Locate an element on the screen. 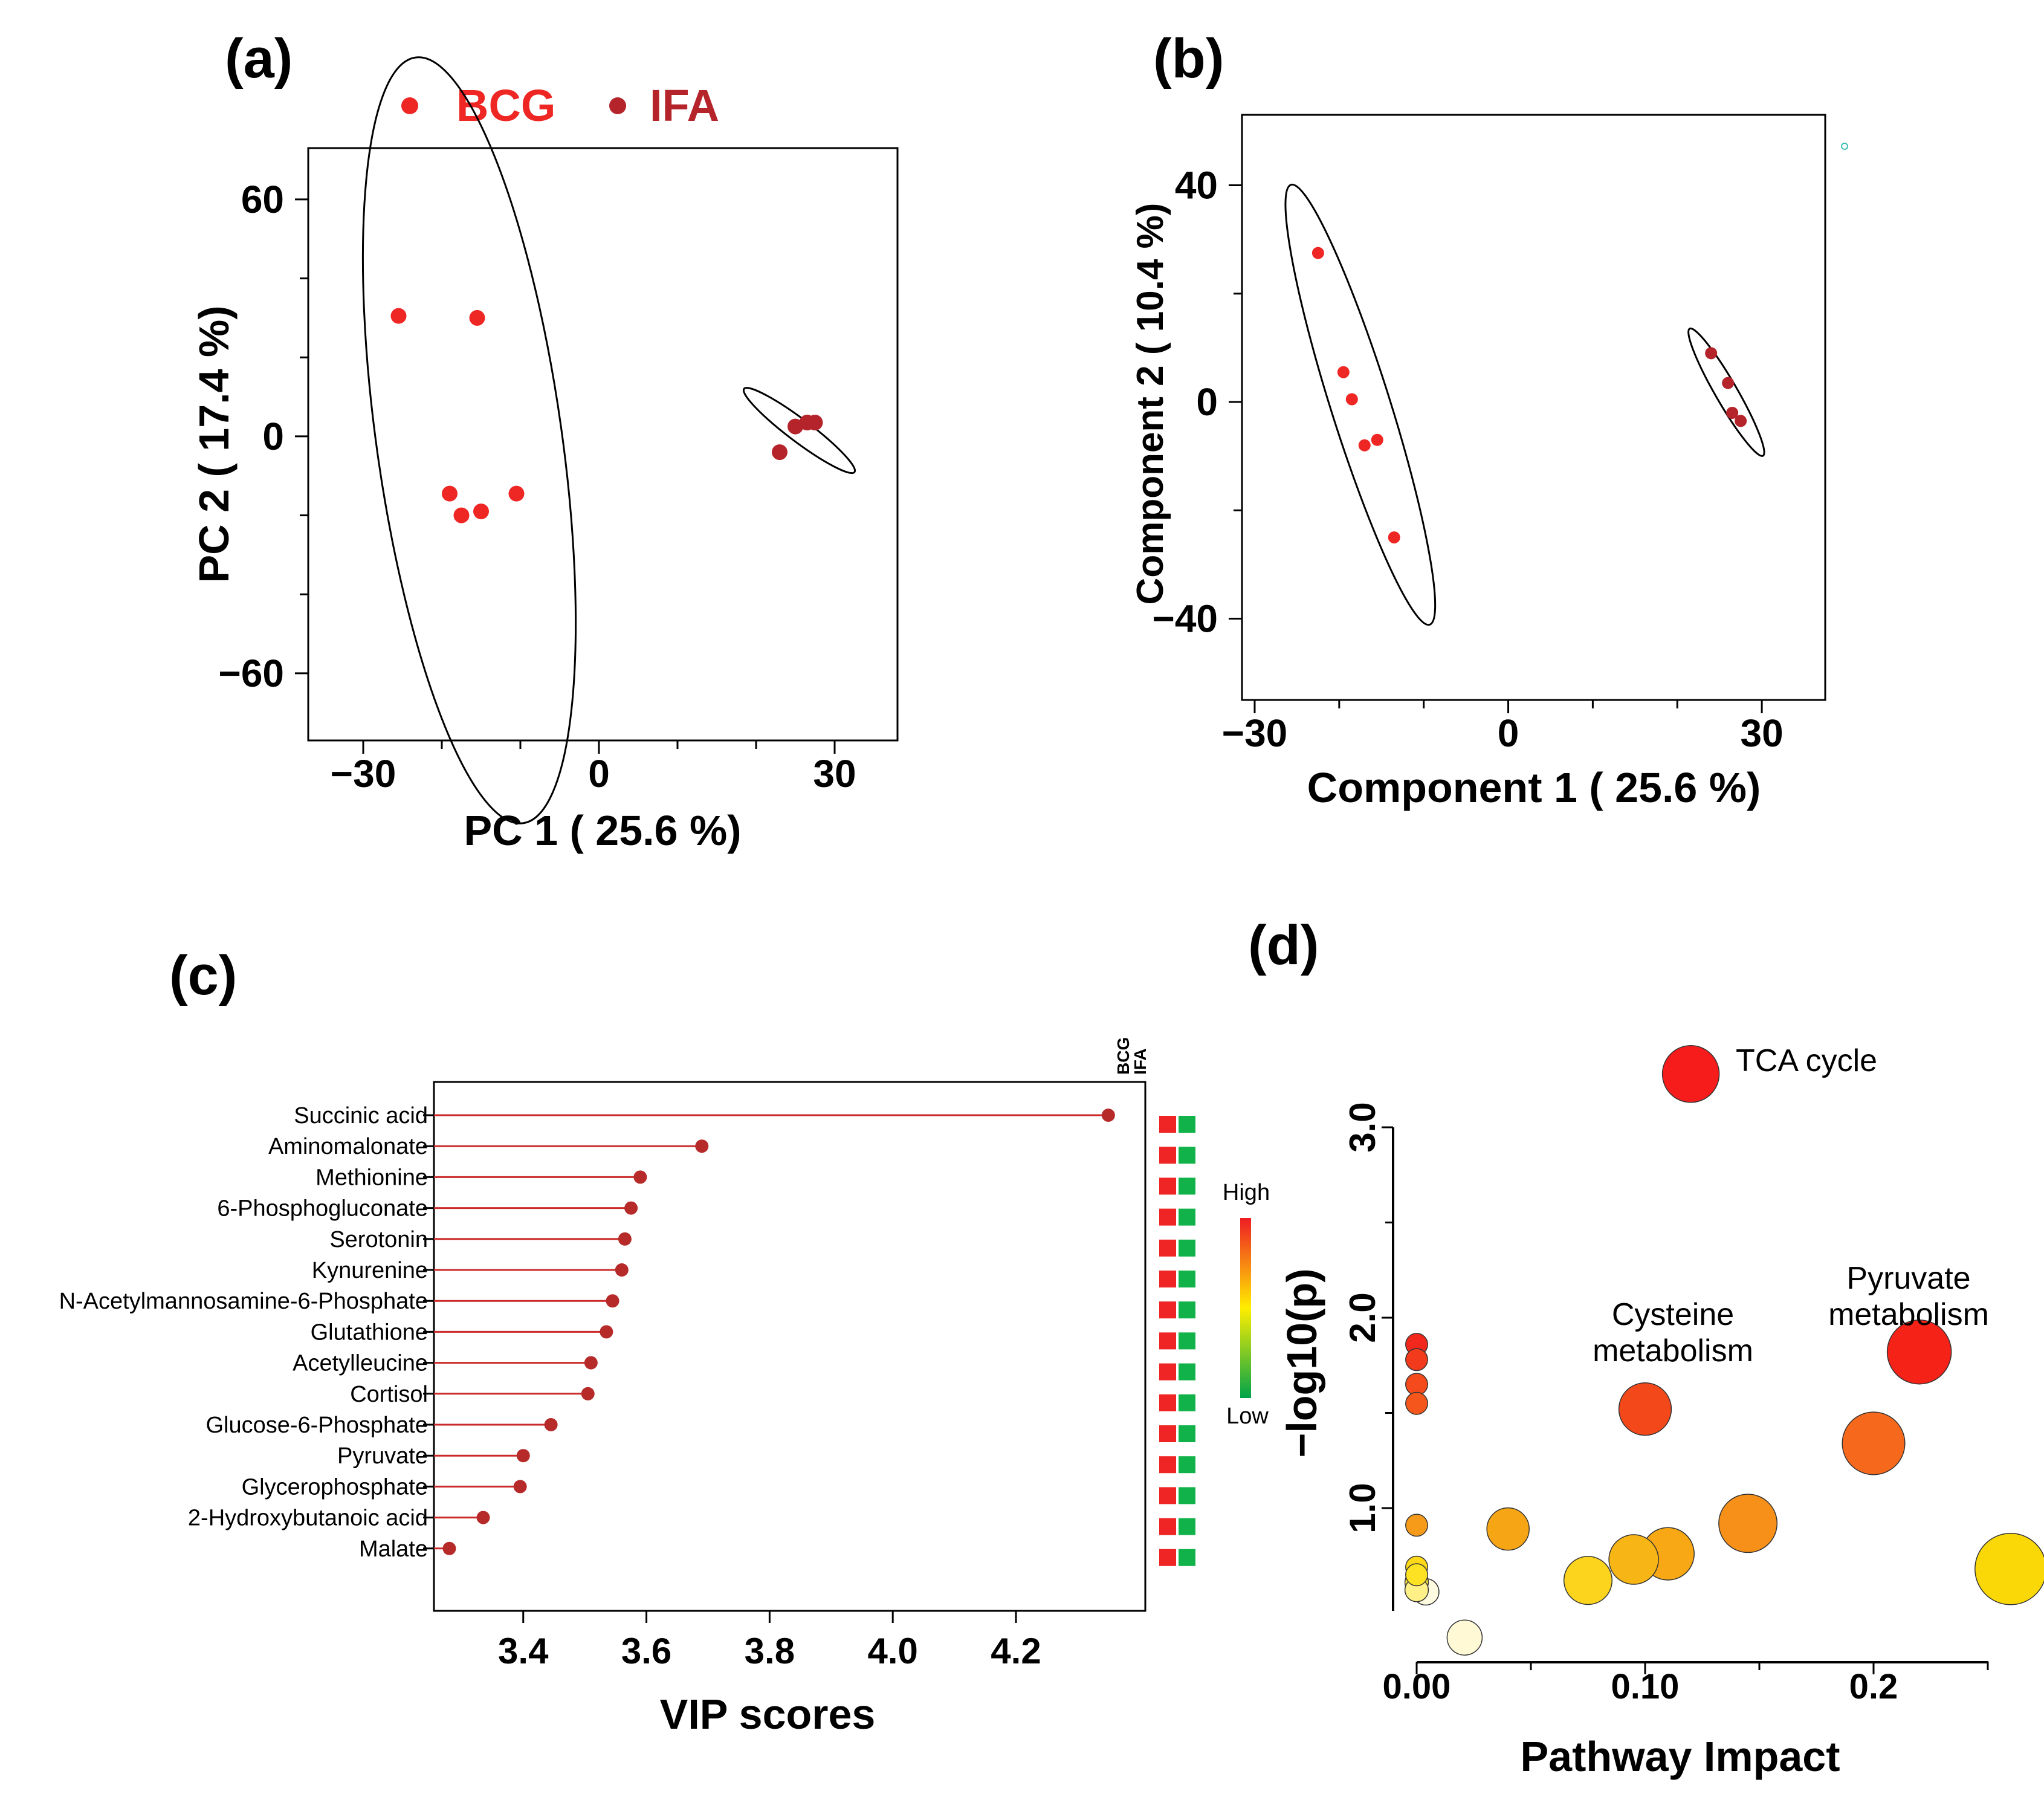 The width and height of the screenshot is (2044, 1794). metabolite-label: Glucose-6-Phosphate is located at coordinates (316, 1425).